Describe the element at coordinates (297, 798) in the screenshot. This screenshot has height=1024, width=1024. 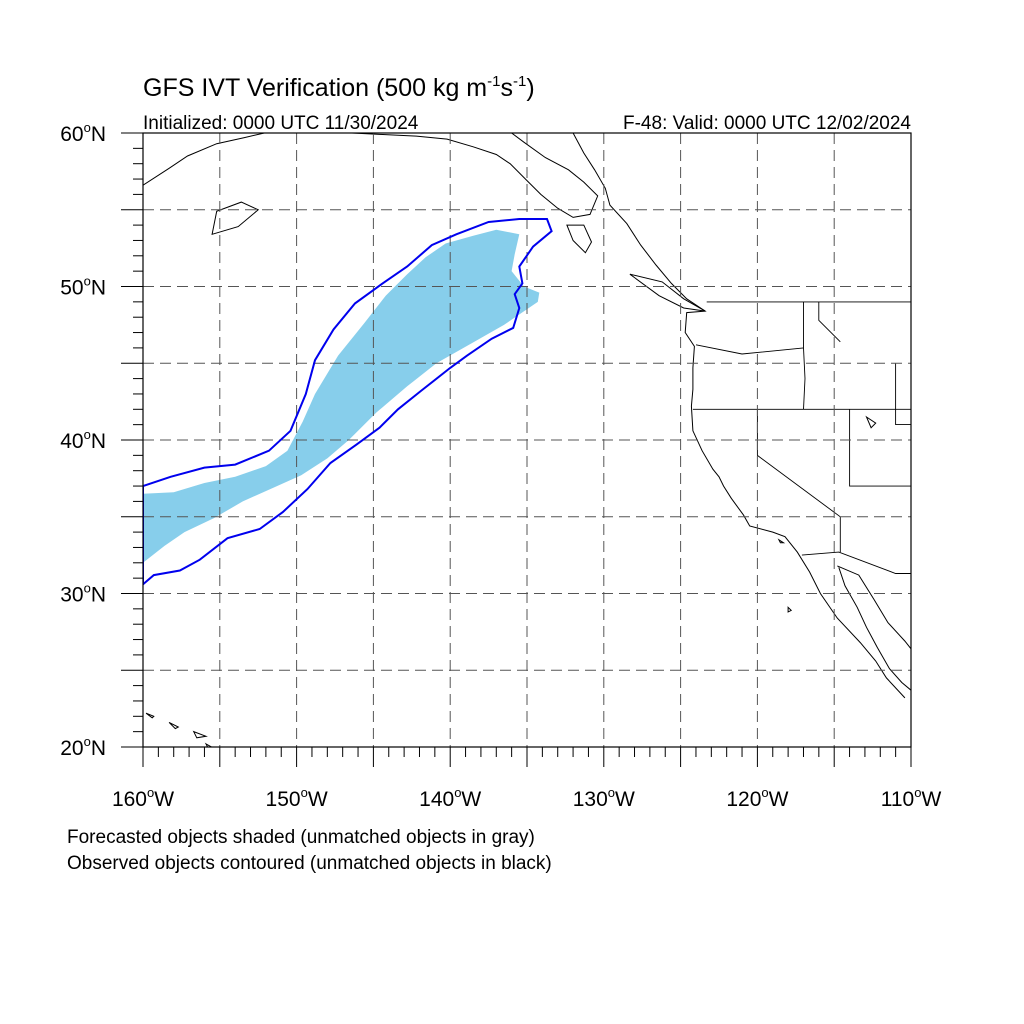
I see `lon-tick-label: 150oW` at that location.